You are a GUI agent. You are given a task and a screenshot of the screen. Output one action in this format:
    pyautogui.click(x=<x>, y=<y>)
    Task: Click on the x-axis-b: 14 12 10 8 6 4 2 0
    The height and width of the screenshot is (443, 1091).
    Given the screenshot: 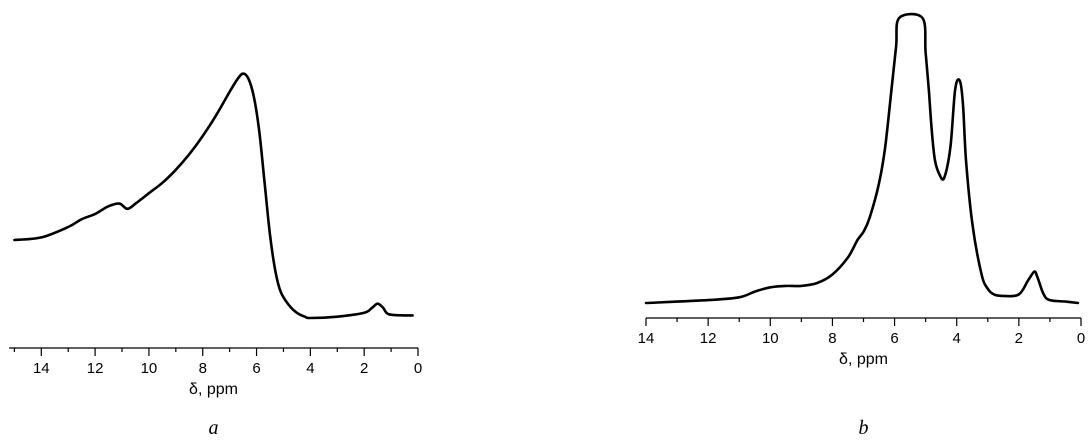 What is the action you would take?
    pyautogui.click(x=861, y=332)
    